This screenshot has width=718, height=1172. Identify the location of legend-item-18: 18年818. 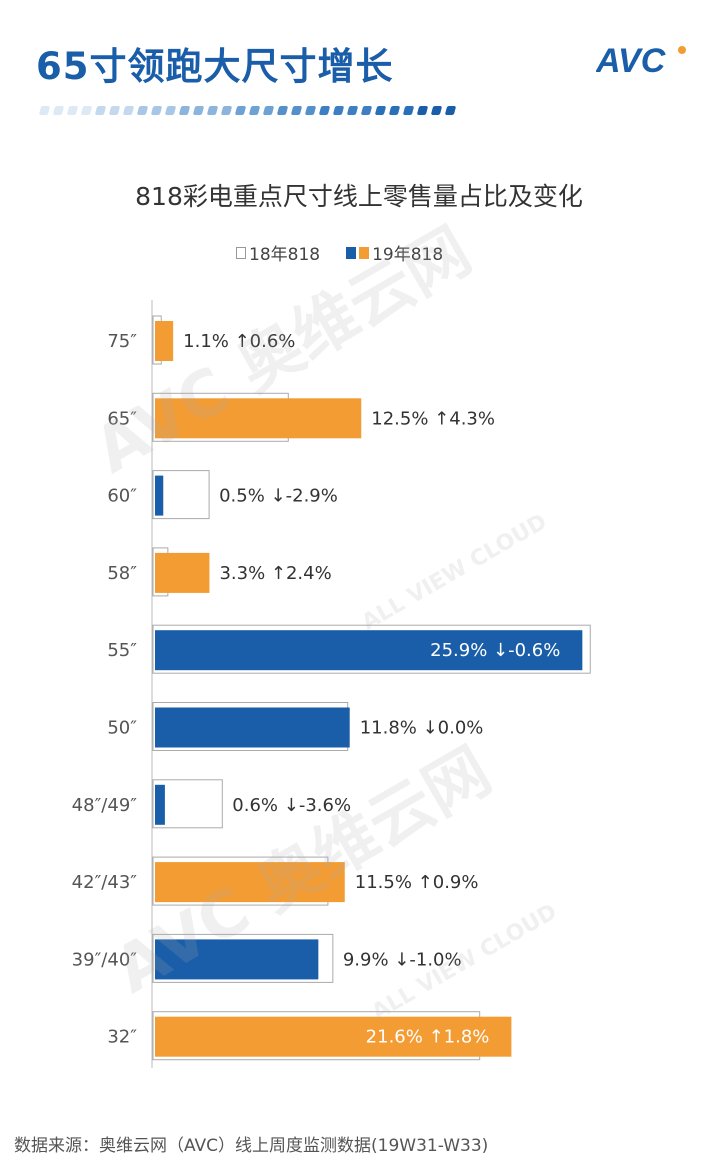
(278, 252).